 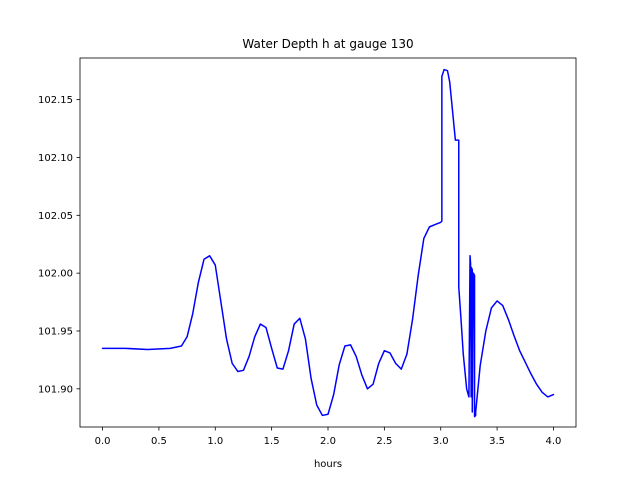 What do you see at coordinates (55, 158) in the screenshot?
I see `y-tick-label: 102.10` at bounding box center [55, 158].